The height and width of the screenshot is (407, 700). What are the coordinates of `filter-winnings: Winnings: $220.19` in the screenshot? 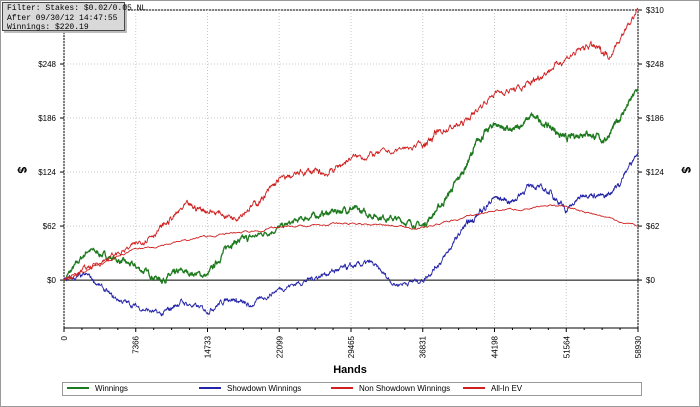 It's located at (48, 27).